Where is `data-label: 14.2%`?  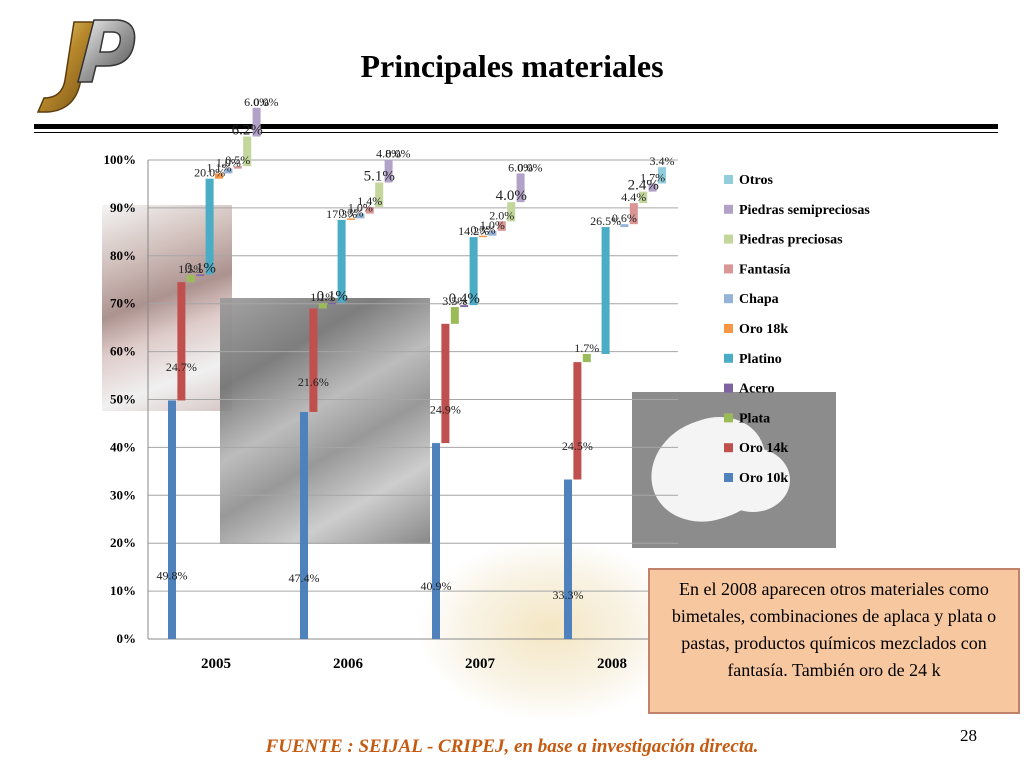 data-label: 14.2% is located at coordinates (473, 231).